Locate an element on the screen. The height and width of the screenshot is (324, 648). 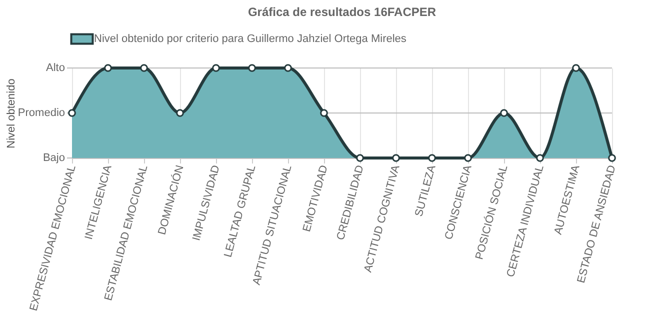
ref-line-label: Promedio is located at coordinates (41, 113).